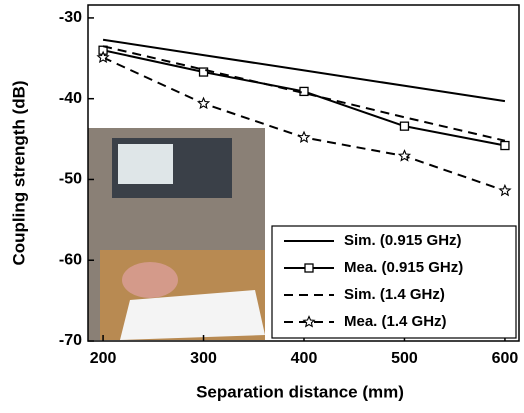 Image resolution: width=524 pixels, height=413 pixels. Describe the element at coordinates (300, 391) in the screenshot. I see `x-axis-title: Separation distance (mm)` at that location.